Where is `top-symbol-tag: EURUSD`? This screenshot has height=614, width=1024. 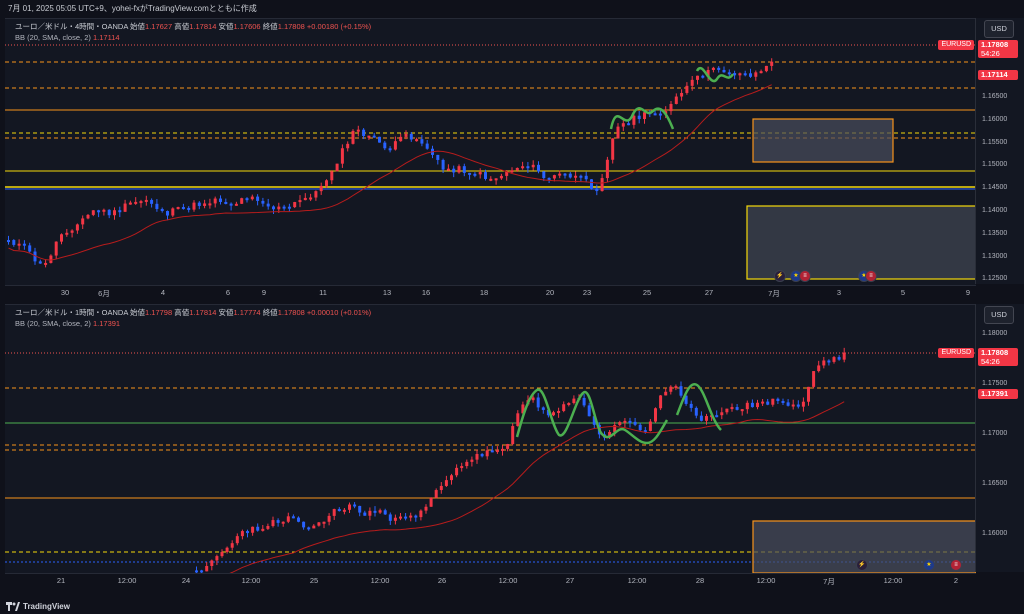 top-symbol-tag: EURUSD is located at coordinates (956, 45).